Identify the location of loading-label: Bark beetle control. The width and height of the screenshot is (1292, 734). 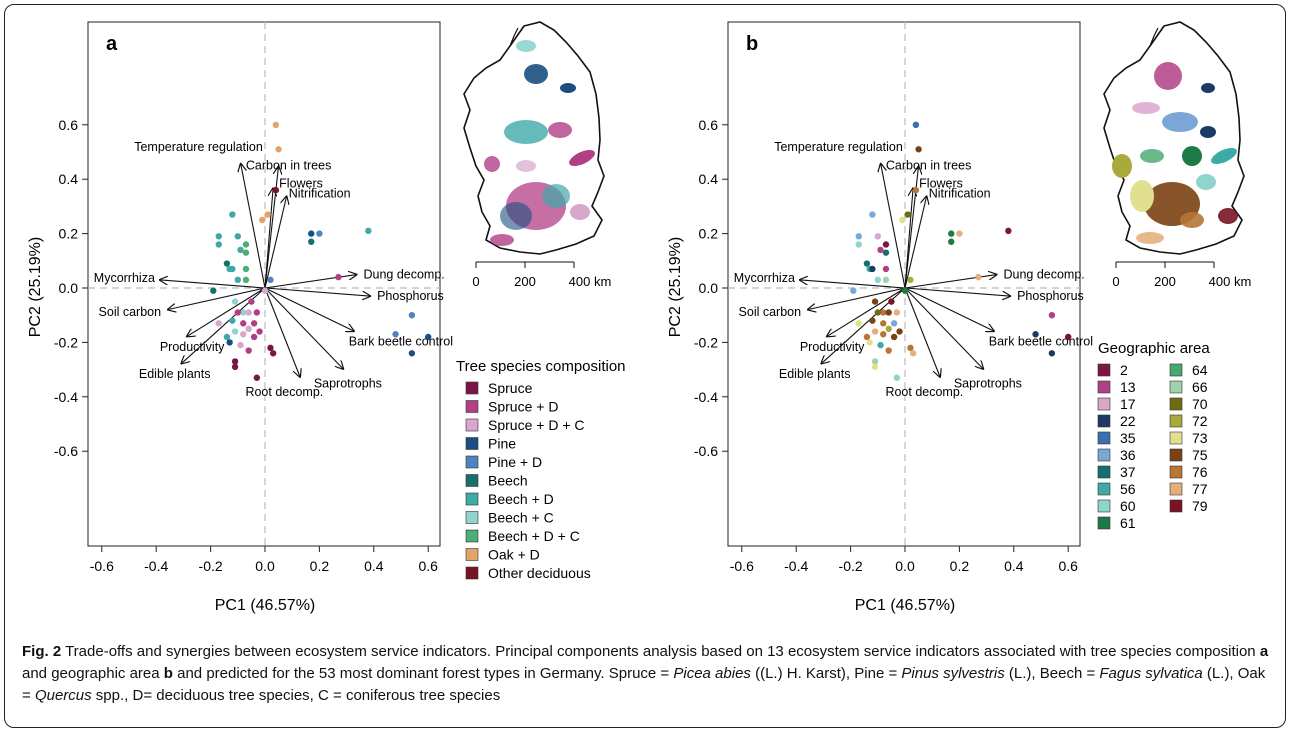
(401, 342).